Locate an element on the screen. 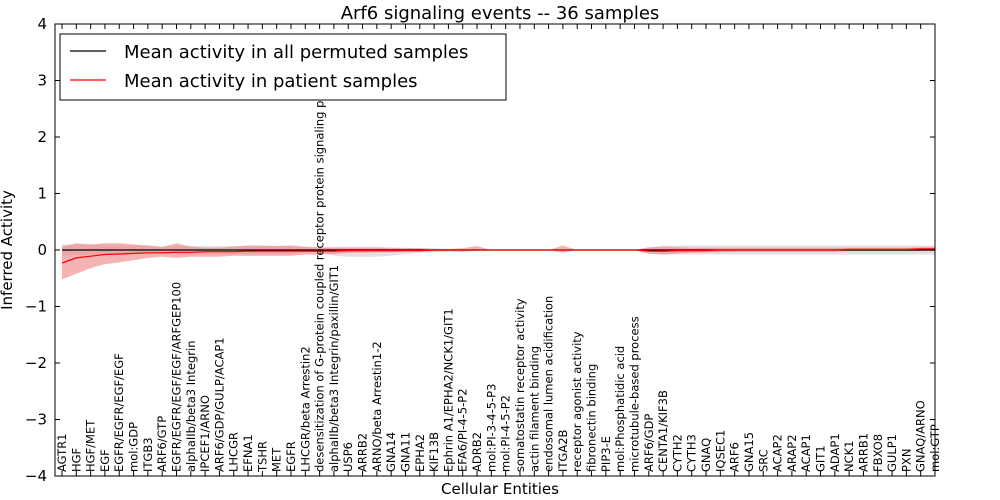 This screenshot has height=500, width=1000. x-tick-label: EPHA2 is located at coordinates (420, 453).